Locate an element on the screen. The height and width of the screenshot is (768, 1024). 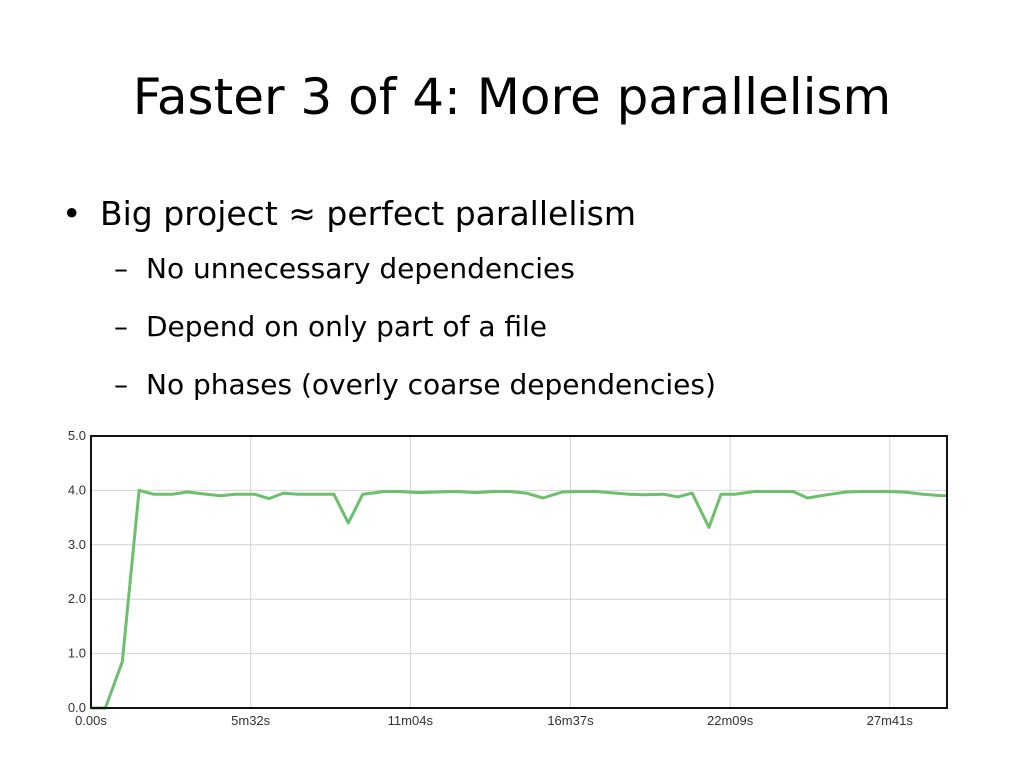
y-axis-ticks: 0.0 1.0 2.0 3.0 4.0 5.0 is located at coordinates (77, 571).